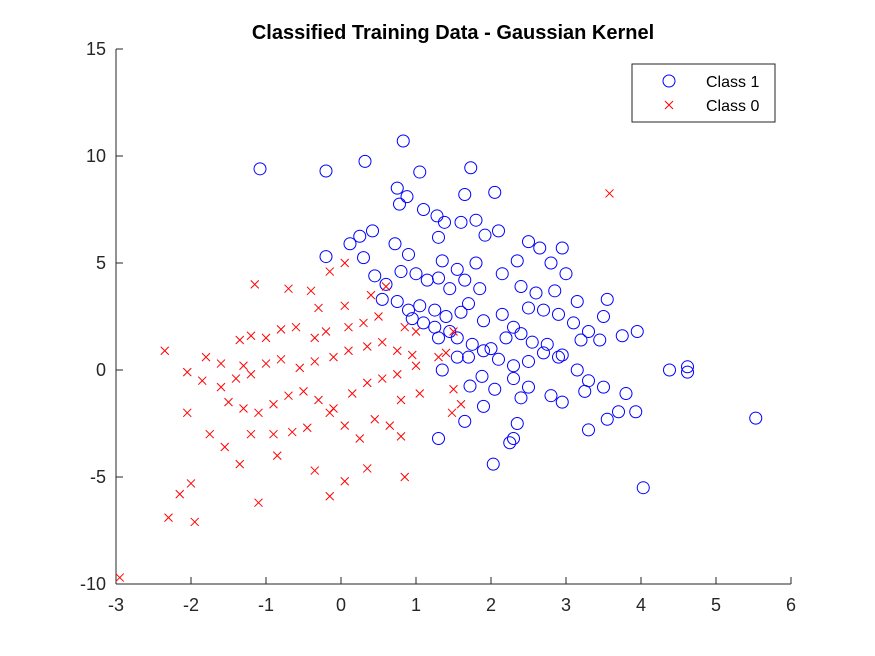  I want to click on y-tick-label: 15, so click(96, 49).